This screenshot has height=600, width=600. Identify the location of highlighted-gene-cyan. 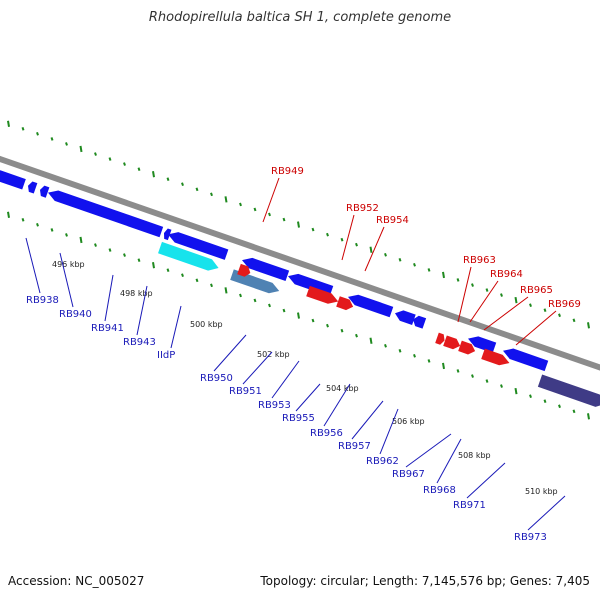
(188, 256).